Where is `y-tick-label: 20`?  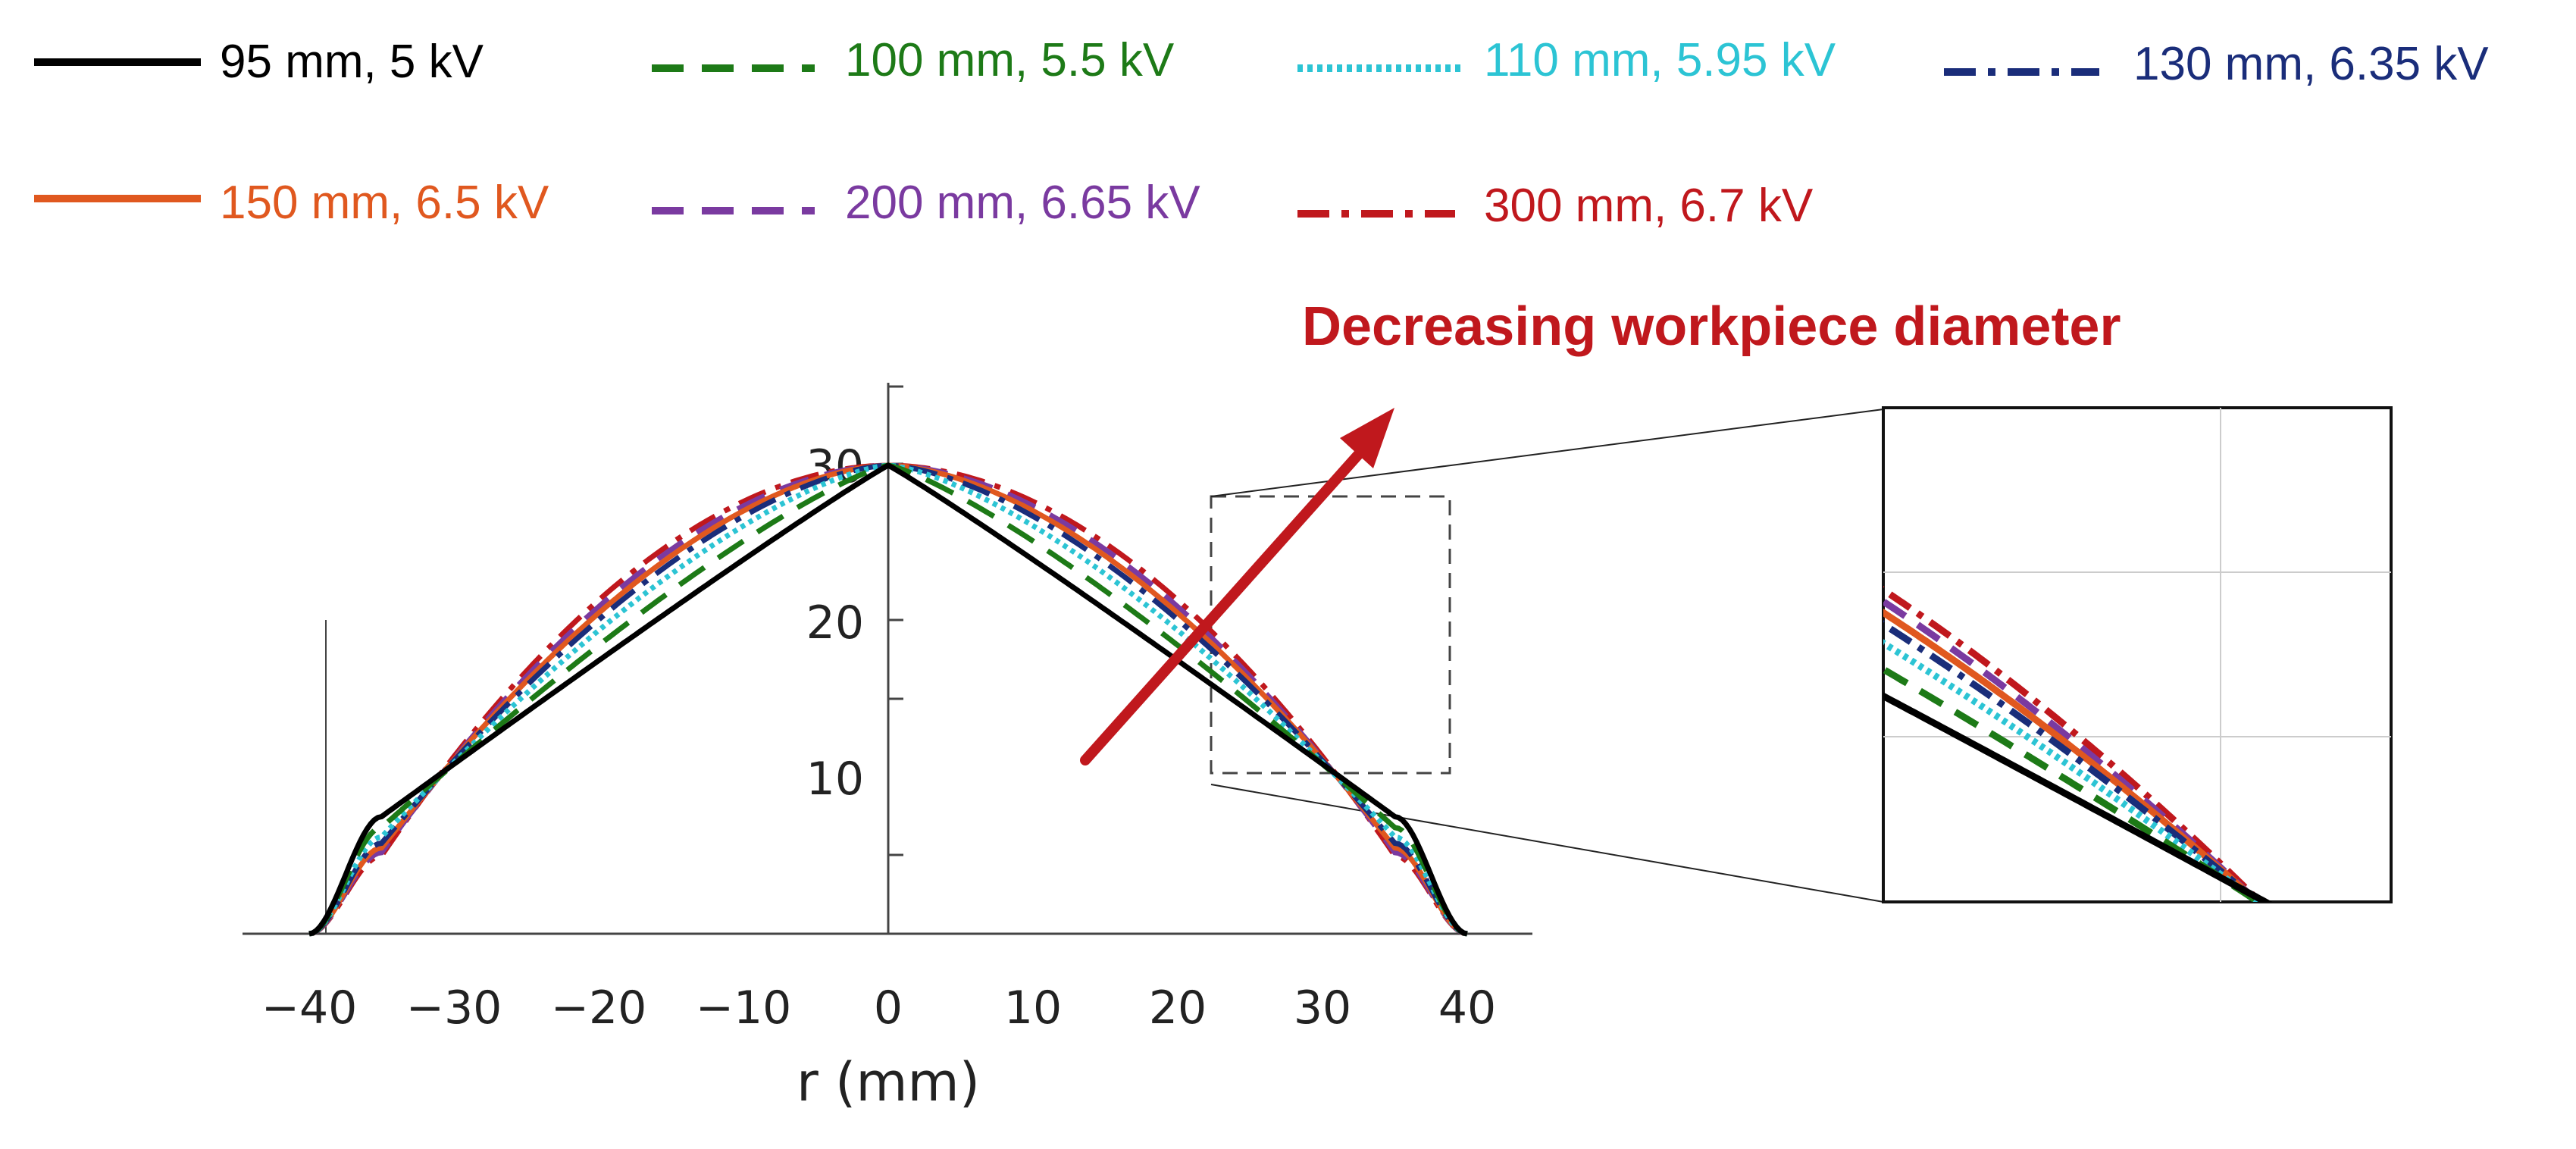 y-tick-label: 20 is located at coordinates (835, 623).